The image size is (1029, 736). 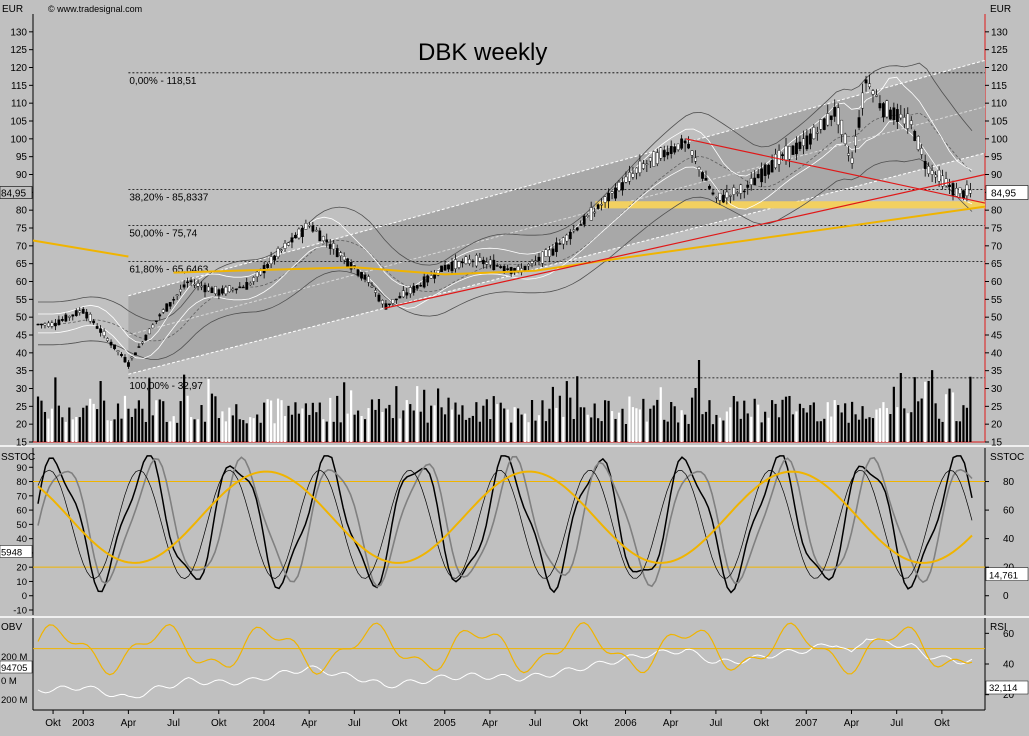 What do you see at coordinates (505, 517) in the screenshot?
I see `stoc-gold-line` at bounding box center [505, 517].